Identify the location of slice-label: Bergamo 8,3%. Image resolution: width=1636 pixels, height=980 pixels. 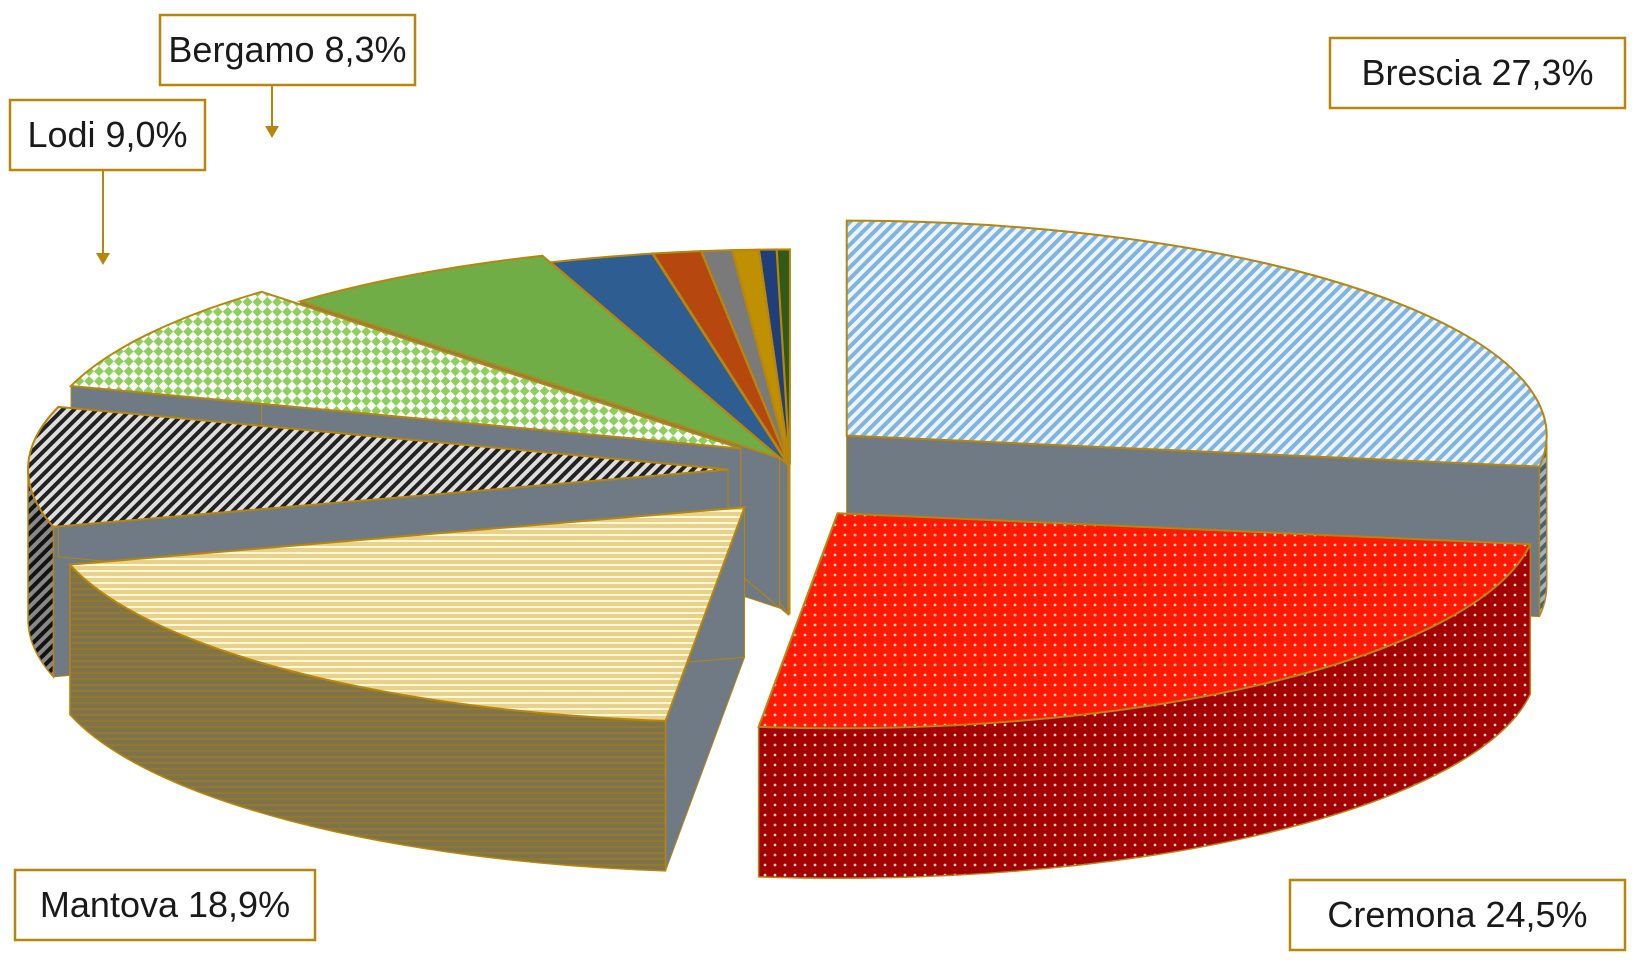
(287, 49).